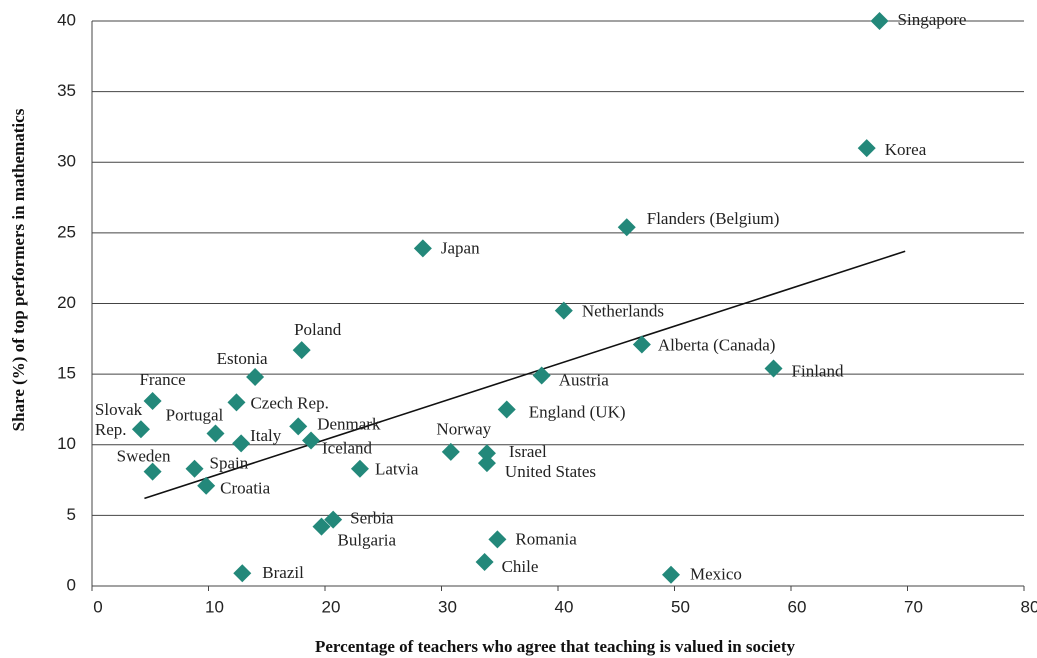 This screenshot has width=1037, height=658. Describe the element at coordinates (1029, 606) in the screenshot. I see `x-tick-label: 80` at that location.